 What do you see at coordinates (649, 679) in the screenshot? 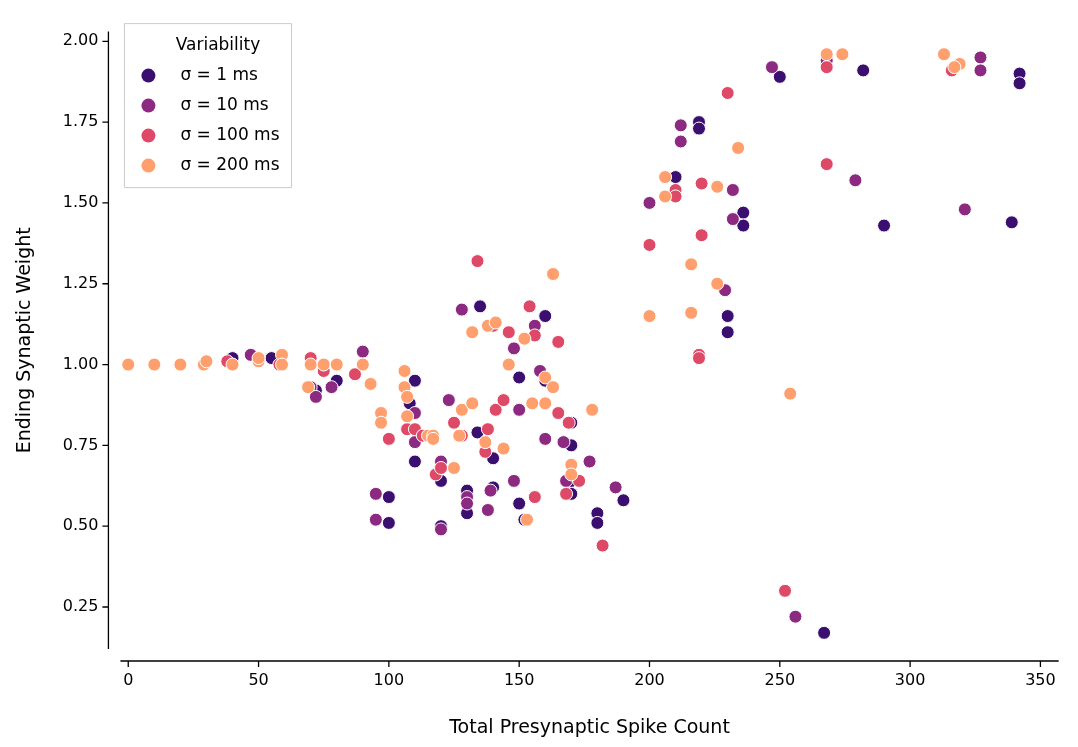
I see `x-tick-label: 200` at bounding box center [649, 679].